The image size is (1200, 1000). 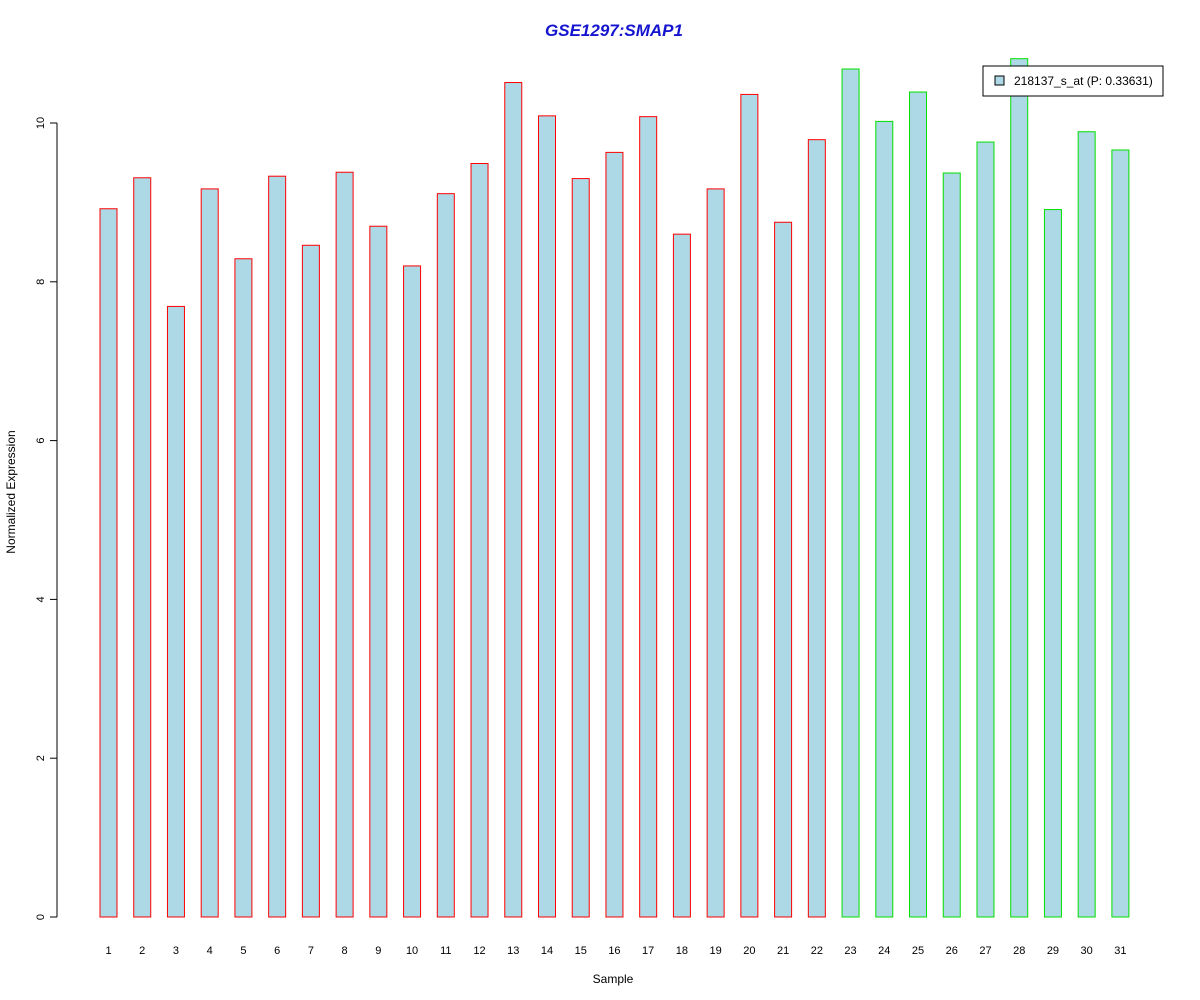 I want to click on x-tick-label: 8, so click(x=345, y=951).